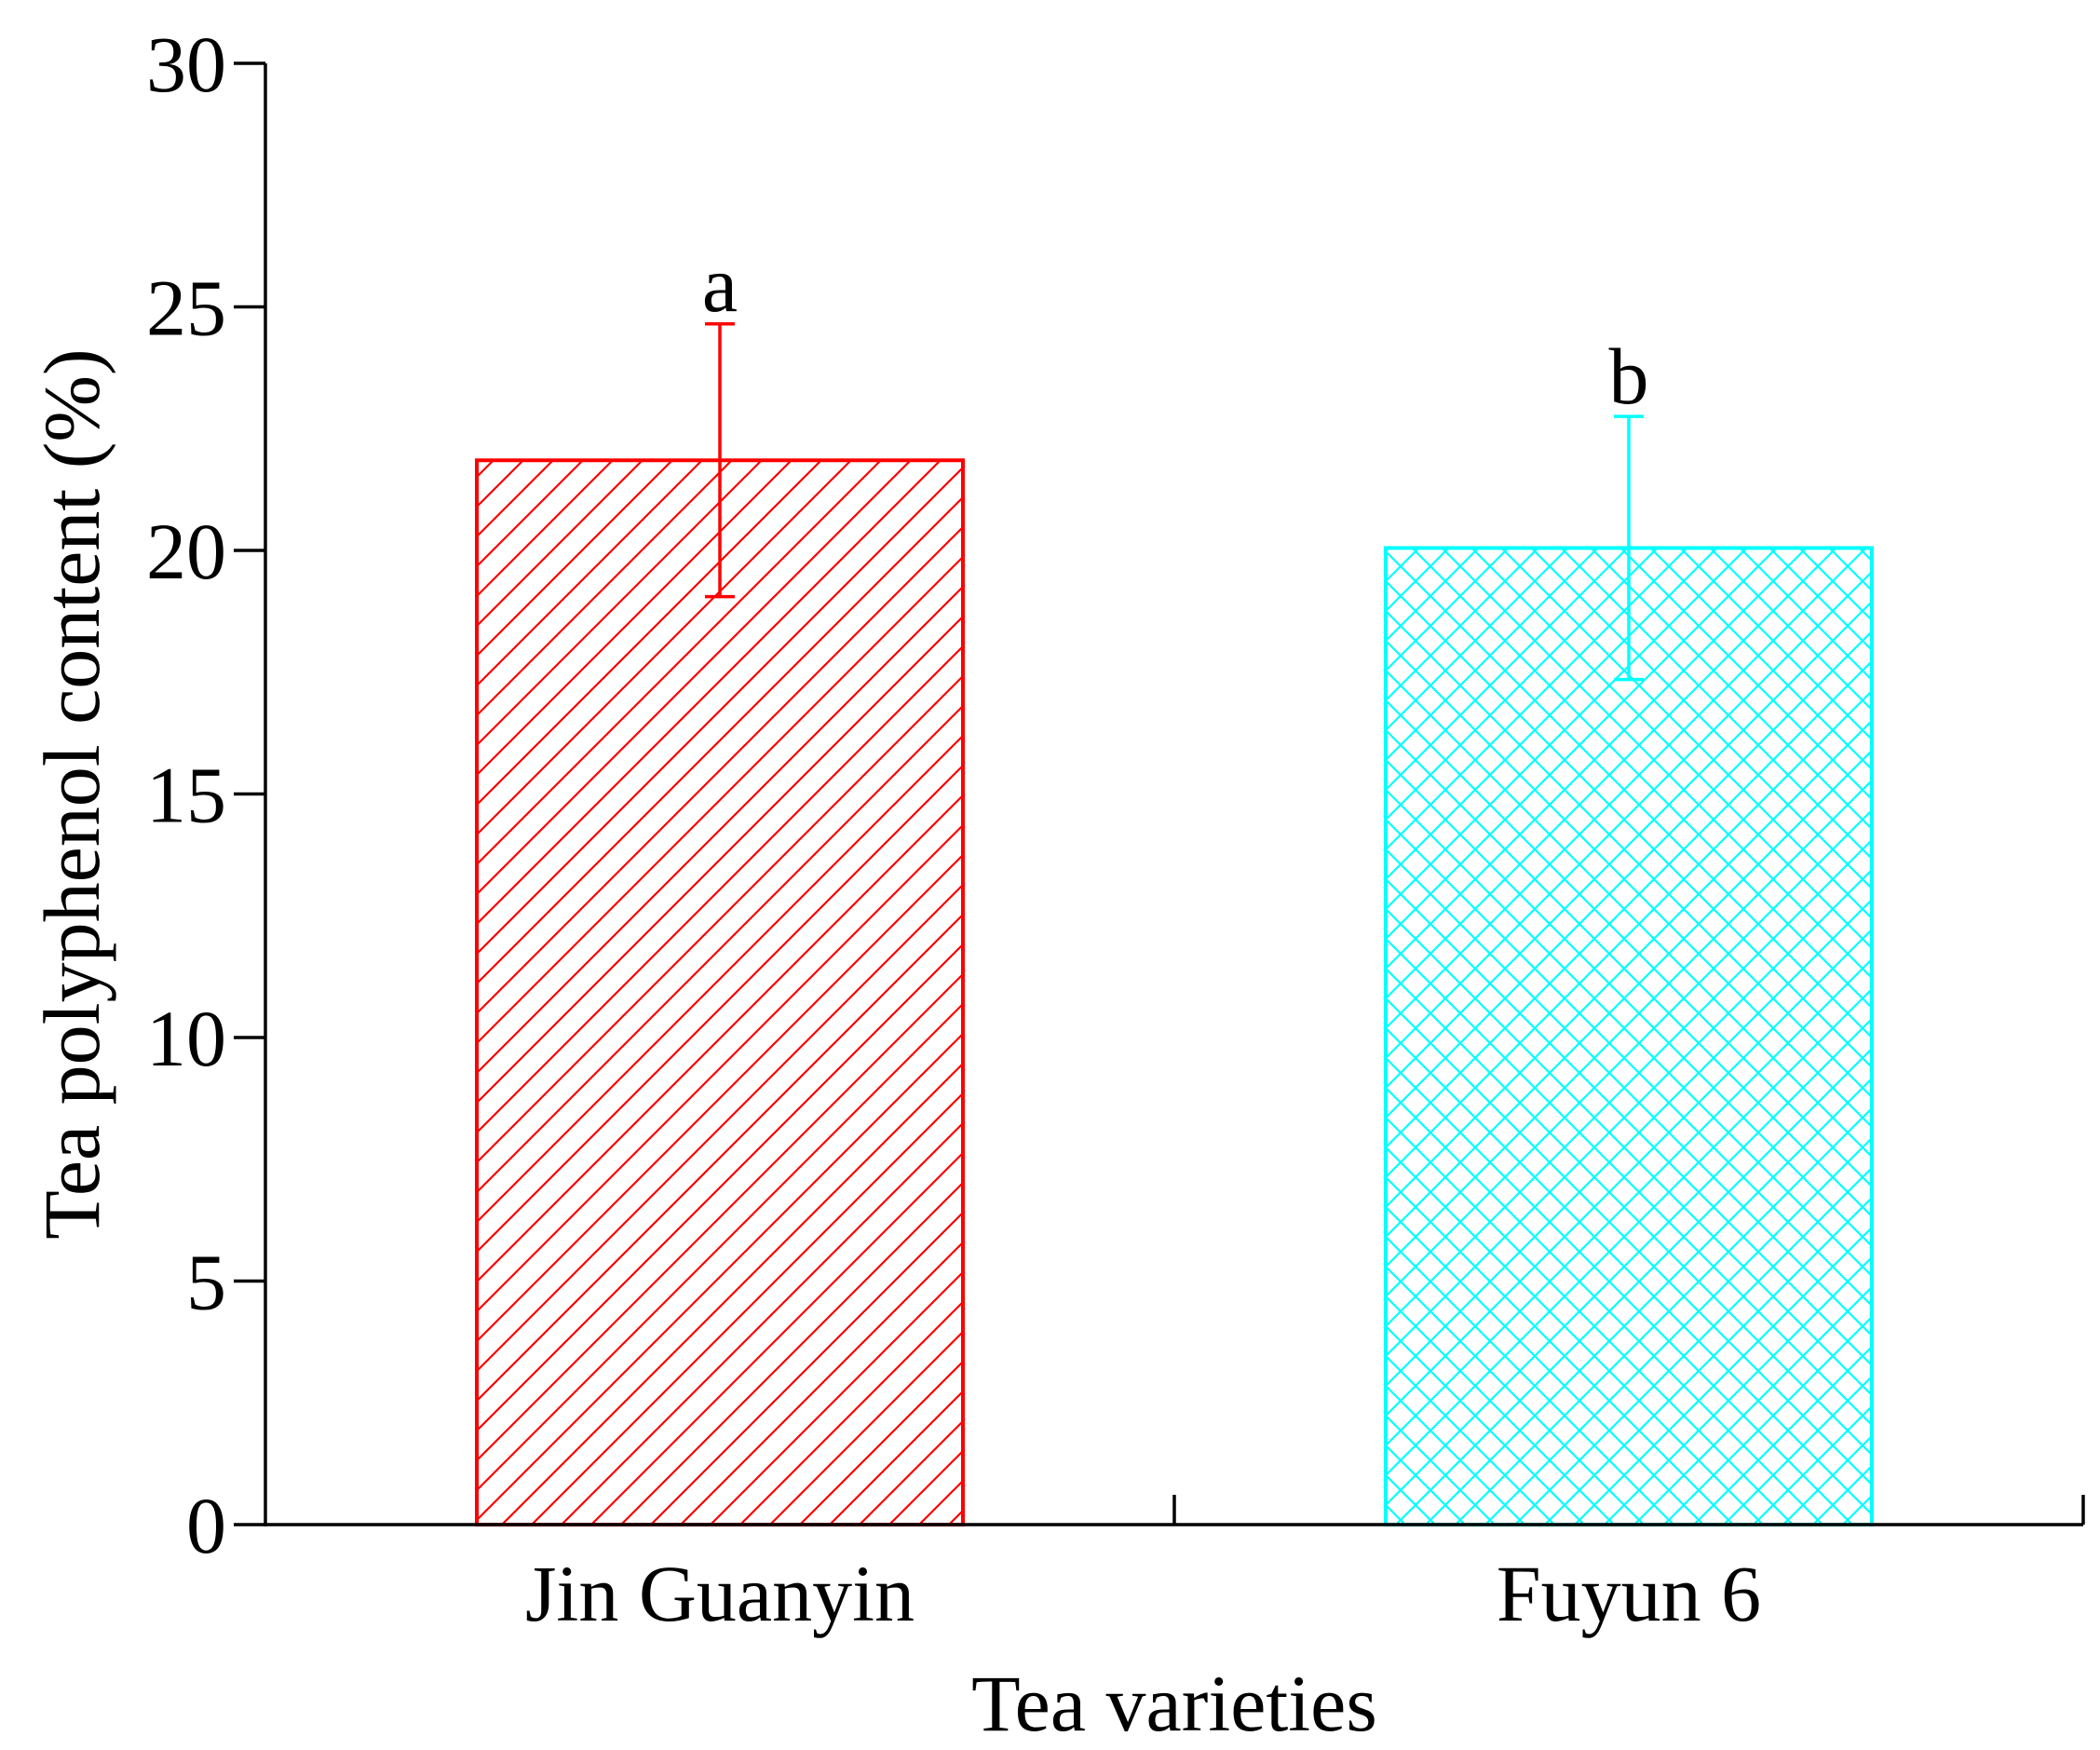  What do you see at coordinates (1629, 1593) in the screenshot?
I see `x-tick-label-1: Fuyun 6` at bounding box center [1629, 1593].